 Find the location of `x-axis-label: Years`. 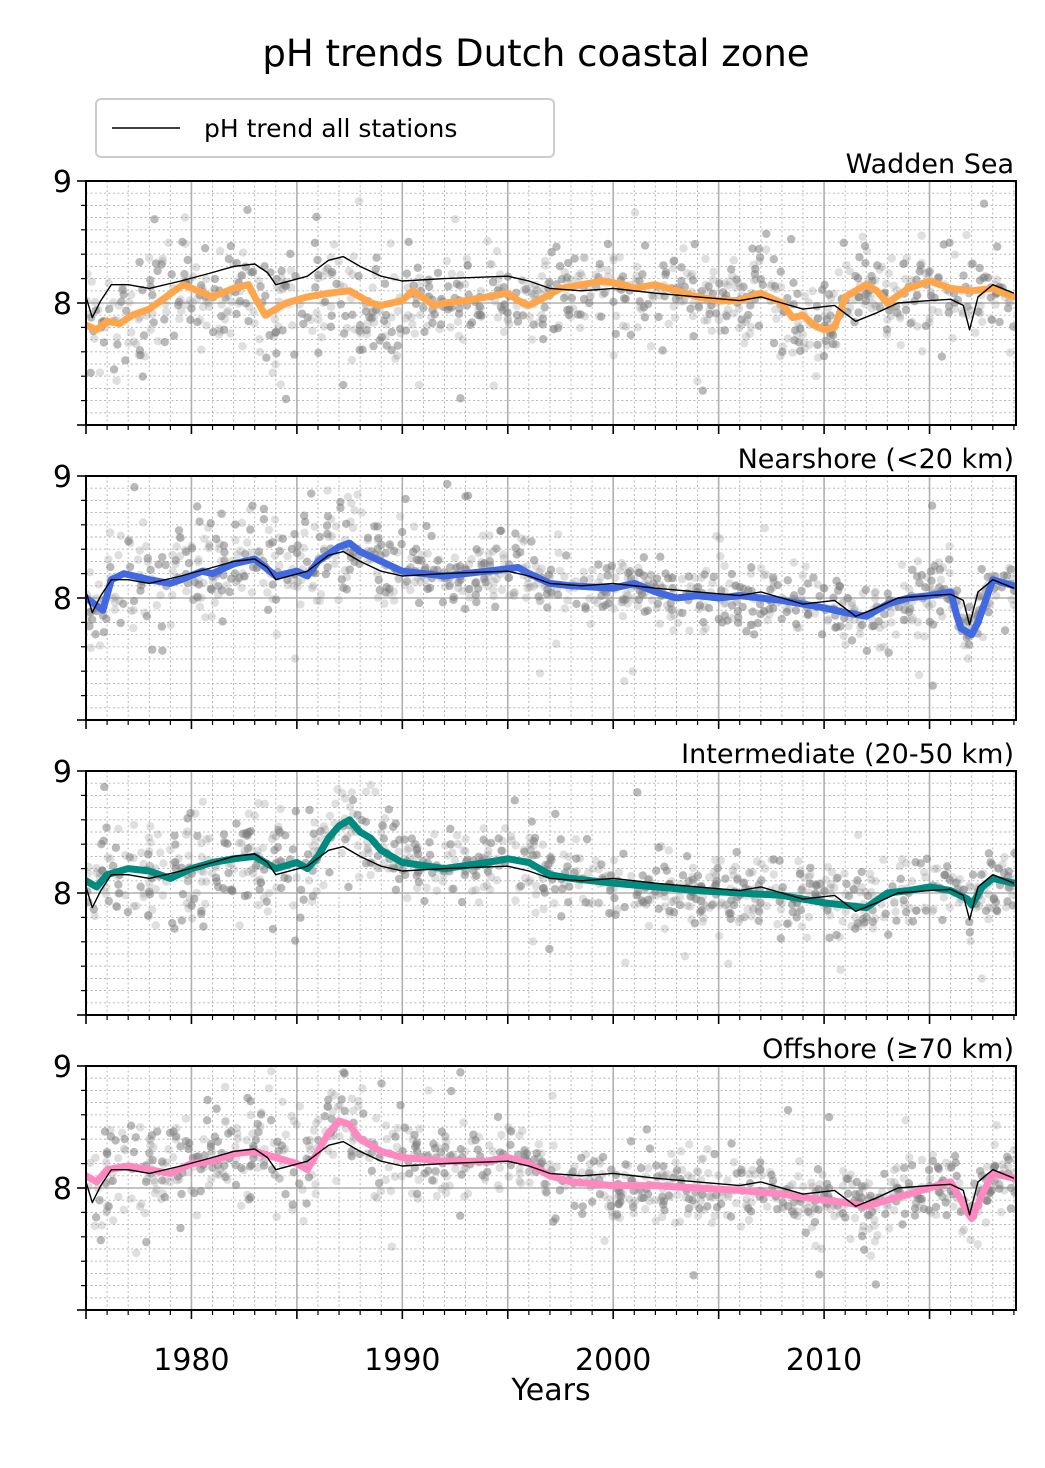

x-axis-label: Years is located at coordinates (550, 1390).